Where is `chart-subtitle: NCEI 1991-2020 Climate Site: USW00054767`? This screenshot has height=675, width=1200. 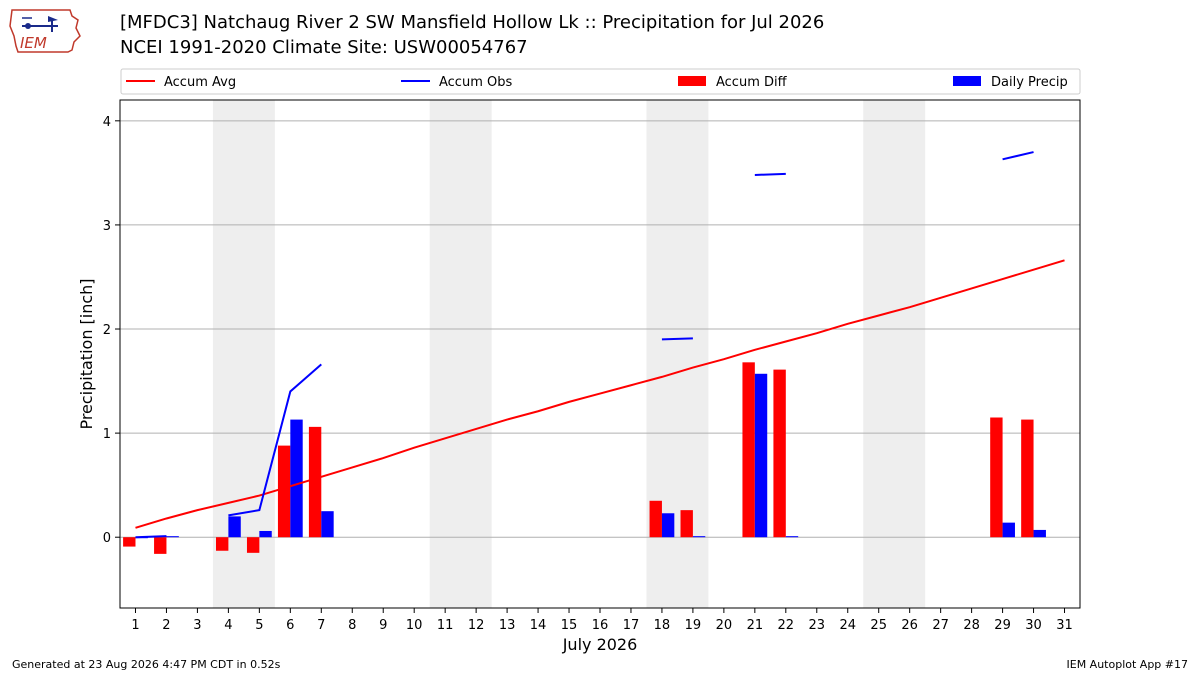 chart-subtitle: NCEI 1991-2020 Climate Site: USW00054767 is located at coordinates (324, 47).